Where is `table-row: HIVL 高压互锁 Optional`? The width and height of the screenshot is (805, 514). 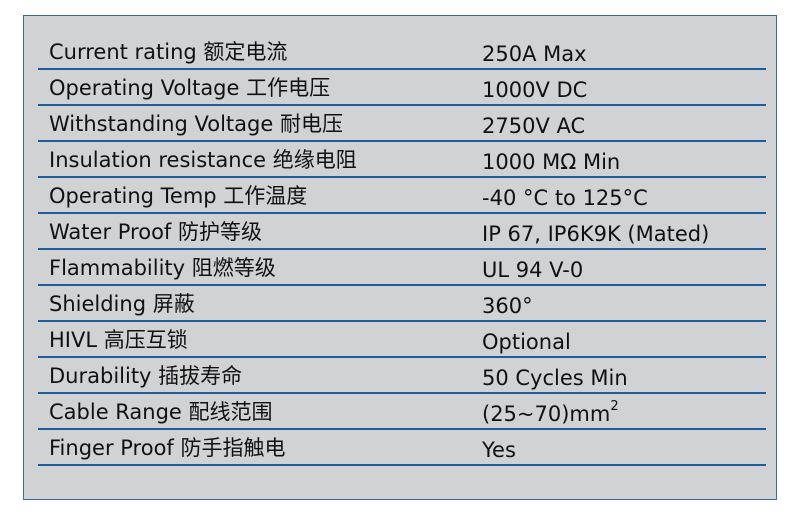 table-row: HIVL 高压互锁 Optional is located at coordinates (402, 340).